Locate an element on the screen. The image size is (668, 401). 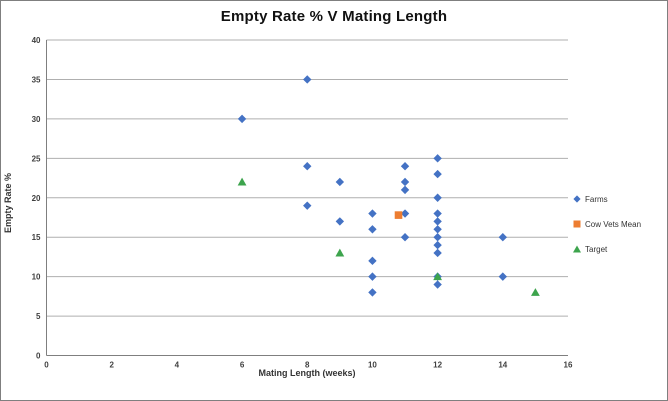
y-tick-label: 35 is located at coordinates (36, 79).